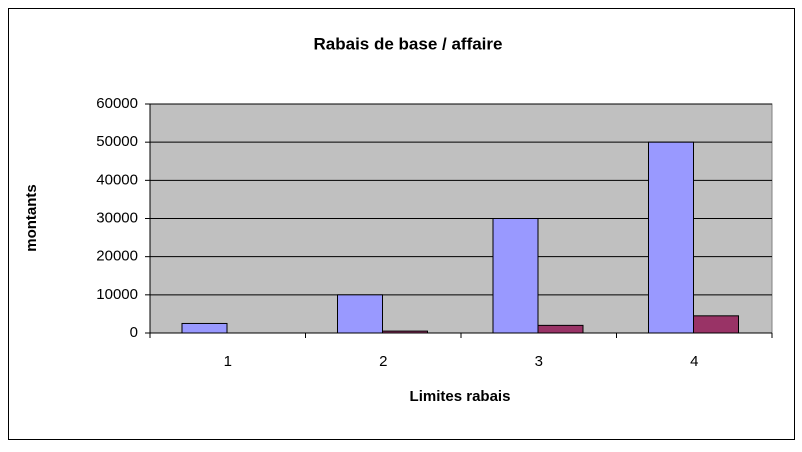 Image resolution: width=802 pixels, height=452 pixels. What do you see at coordinates (117, 179) in the screenshot?
I see `y-tick-label: 40000` at bounding box center [117, 179].